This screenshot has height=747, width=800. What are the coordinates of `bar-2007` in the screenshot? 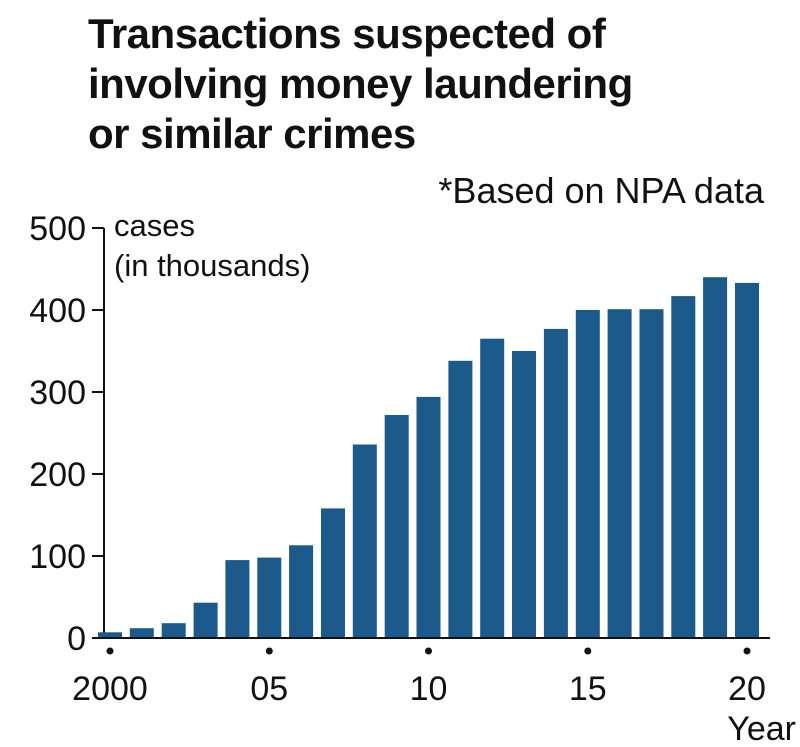 It's located at (333, 573).